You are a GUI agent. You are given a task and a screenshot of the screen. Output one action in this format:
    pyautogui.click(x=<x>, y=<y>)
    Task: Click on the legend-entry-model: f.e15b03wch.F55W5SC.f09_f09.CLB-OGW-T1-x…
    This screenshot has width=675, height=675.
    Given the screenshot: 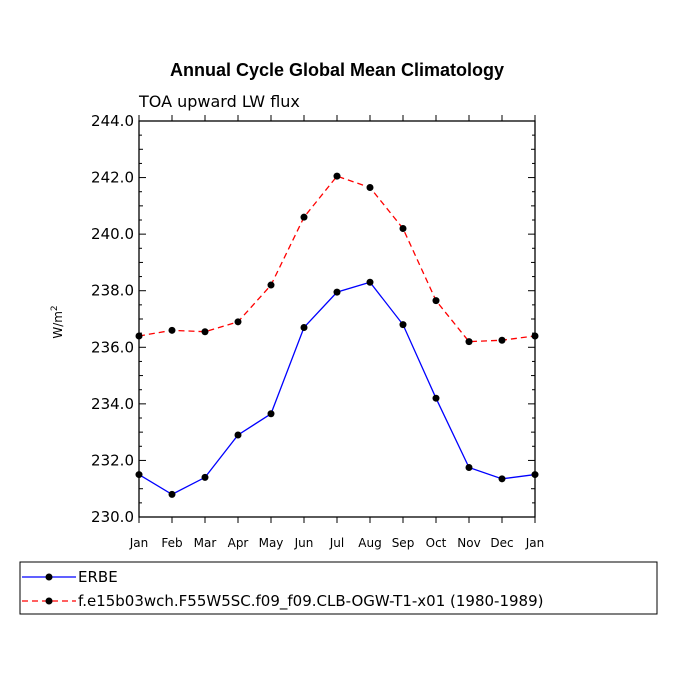 What is the action you would take?
    pyautogui.click(x=282, y=601)
    